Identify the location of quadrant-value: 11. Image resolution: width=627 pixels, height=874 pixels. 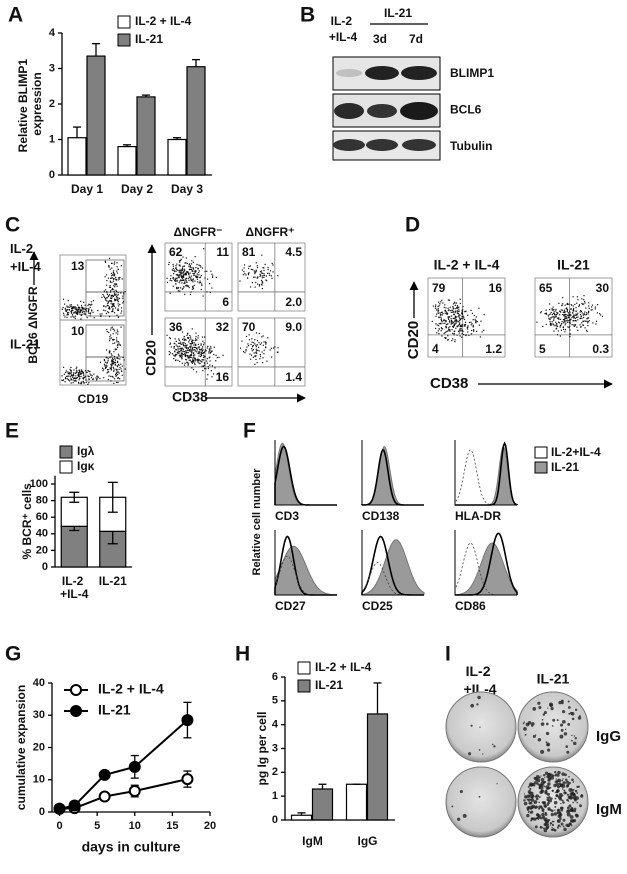
(222, 252).